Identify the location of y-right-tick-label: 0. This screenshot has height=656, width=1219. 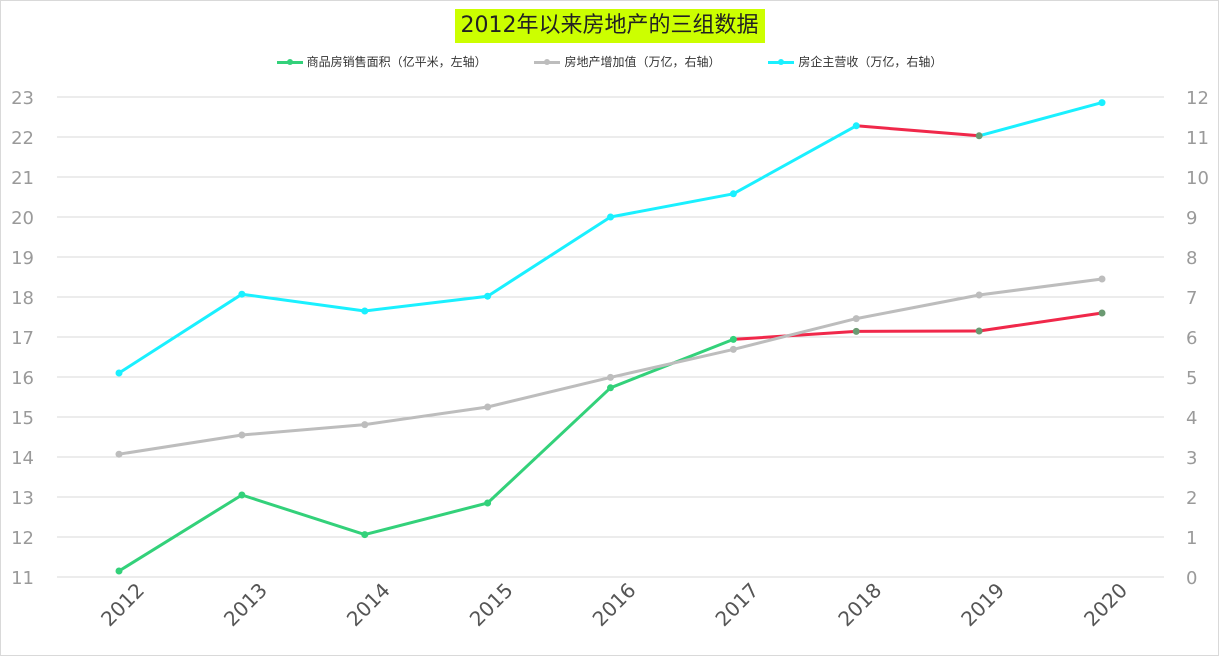
(1191, 578).